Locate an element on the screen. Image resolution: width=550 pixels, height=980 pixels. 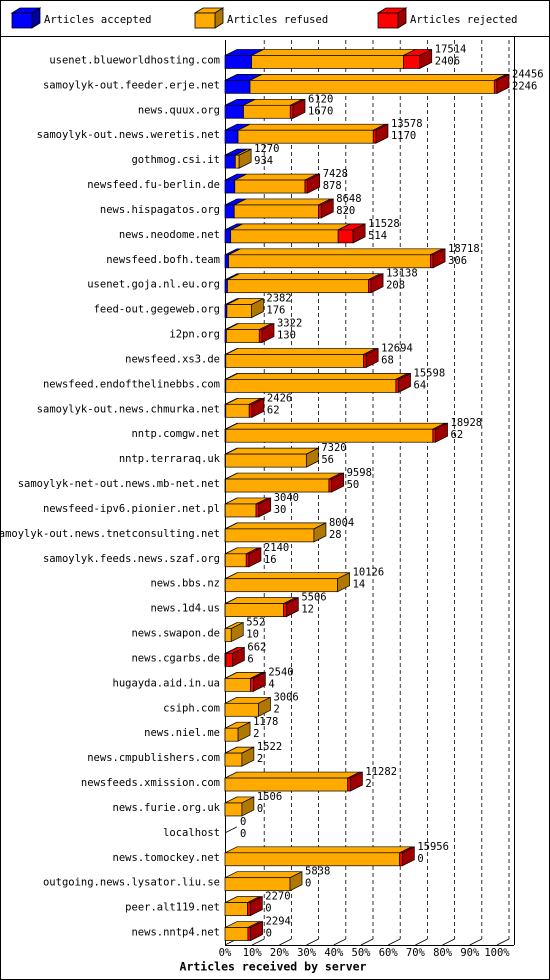
category-label: news.nntp4.net is located at coordinates (175, 933).